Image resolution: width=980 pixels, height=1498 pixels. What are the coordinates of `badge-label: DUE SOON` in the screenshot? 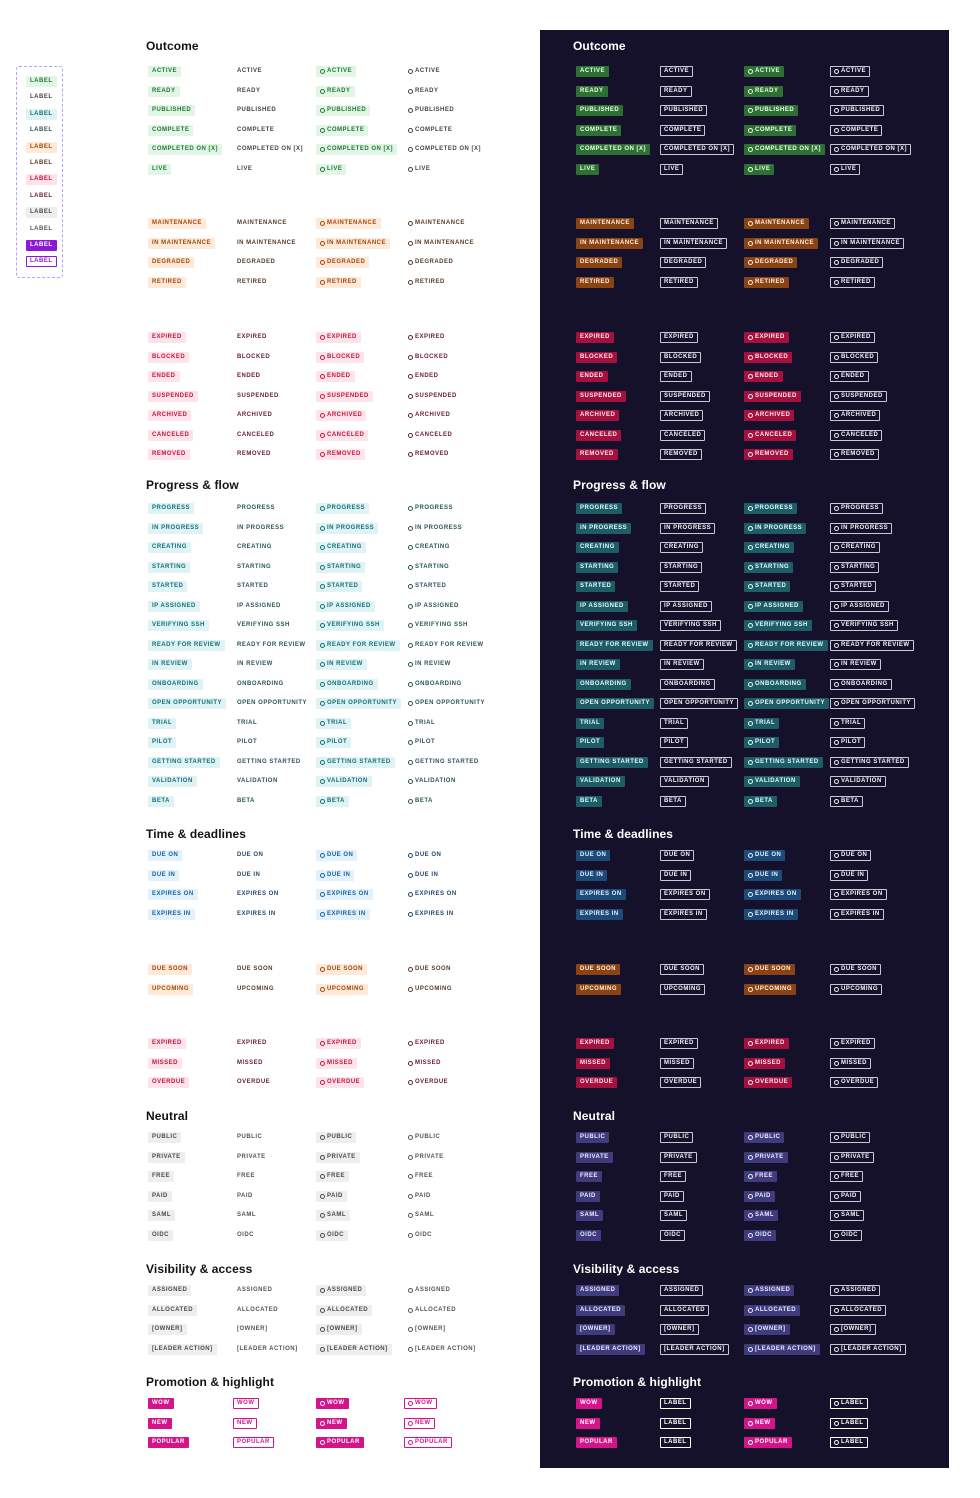 It's located at (170, 969).